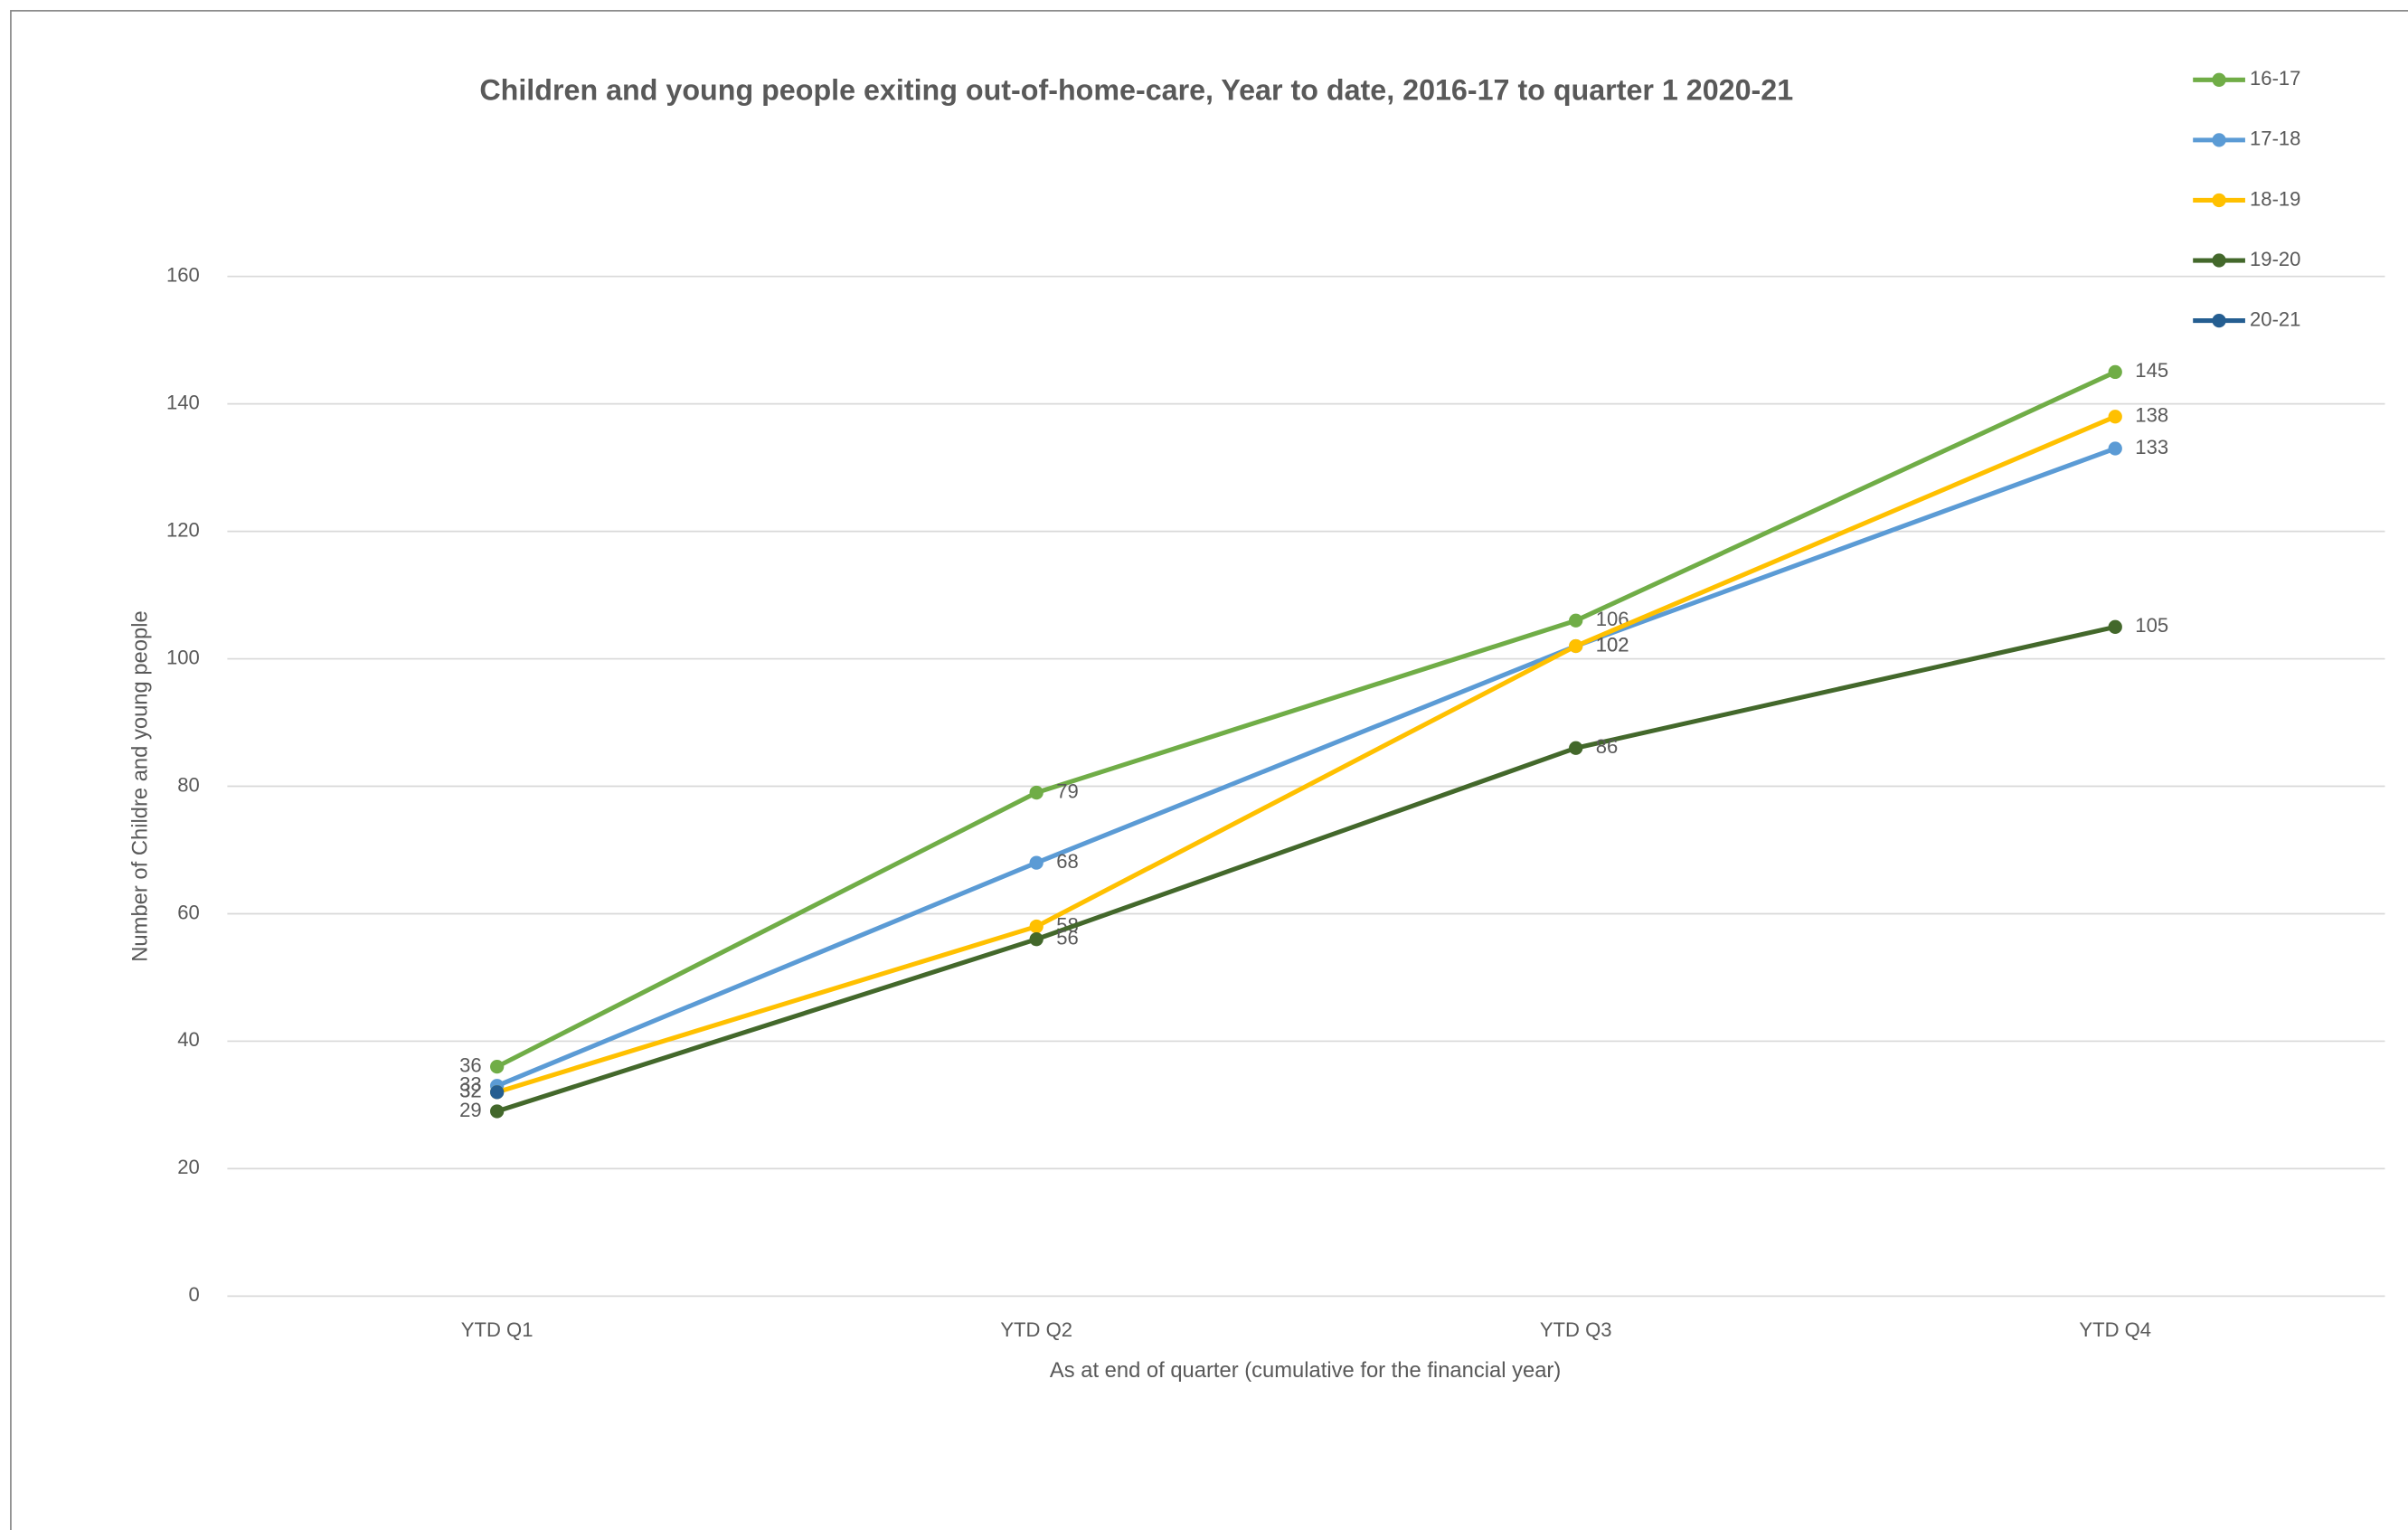 The image size is (2408, 1530). Describe the element at coordinates (2151, 415) in the screenshot. I see `data-label: 138` at that location.